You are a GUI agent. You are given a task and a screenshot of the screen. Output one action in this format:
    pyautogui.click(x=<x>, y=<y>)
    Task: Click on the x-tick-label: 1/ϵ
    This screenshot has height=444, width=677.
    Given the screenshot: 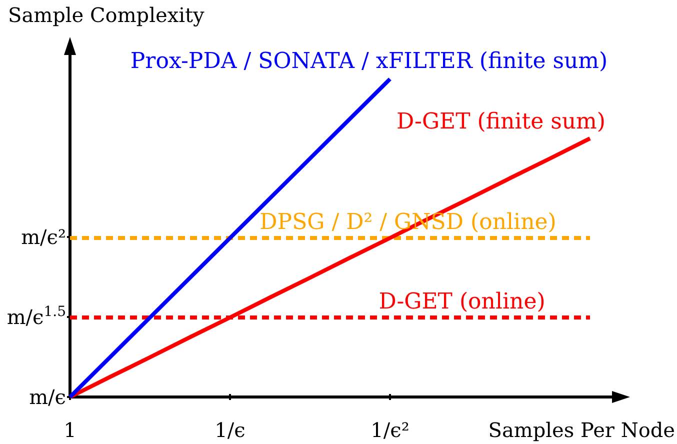 What is the action you would take?
    pyautogui.click(x=230, y=430)
    